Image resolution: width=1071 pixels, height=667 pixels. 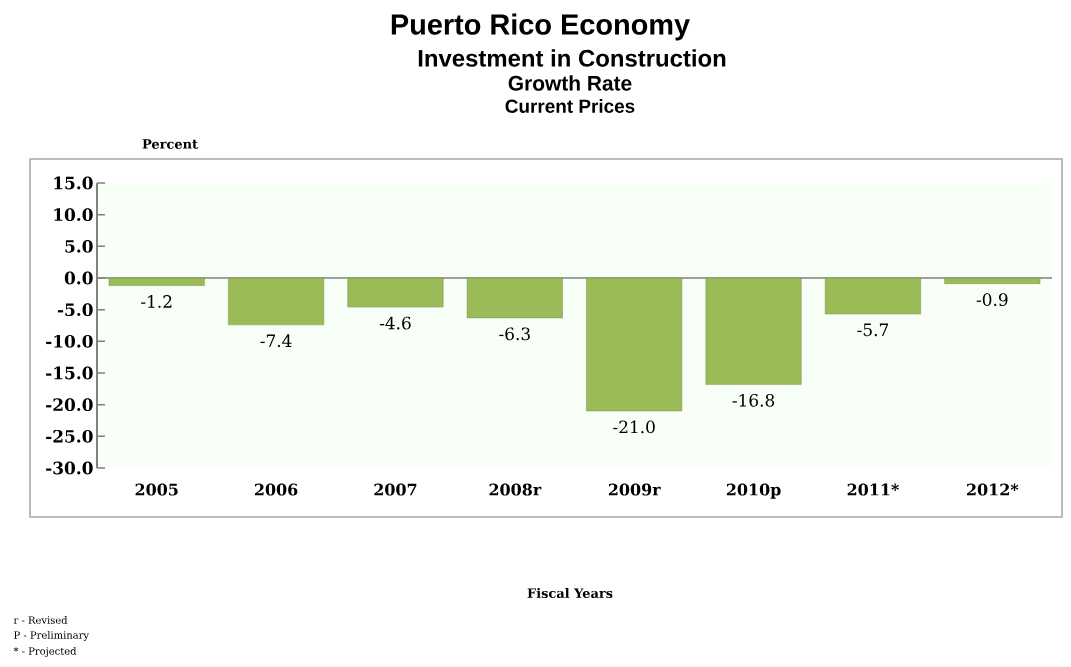 I want to click on x-tick-label: 2010p, so click(x=753, y=491).